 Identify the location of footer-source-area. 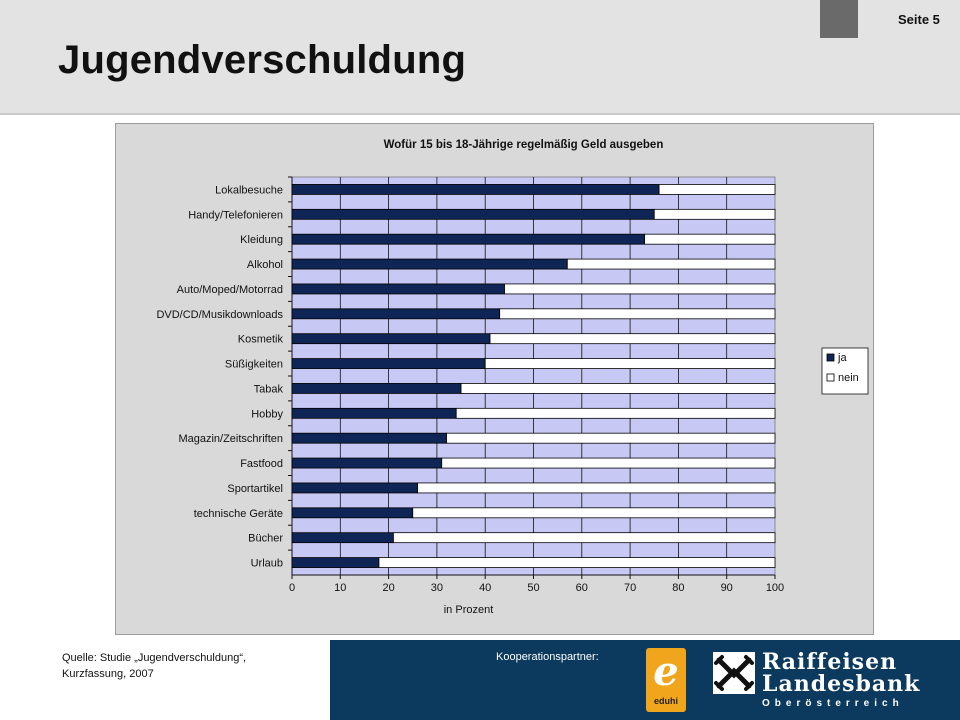
(165, 680).